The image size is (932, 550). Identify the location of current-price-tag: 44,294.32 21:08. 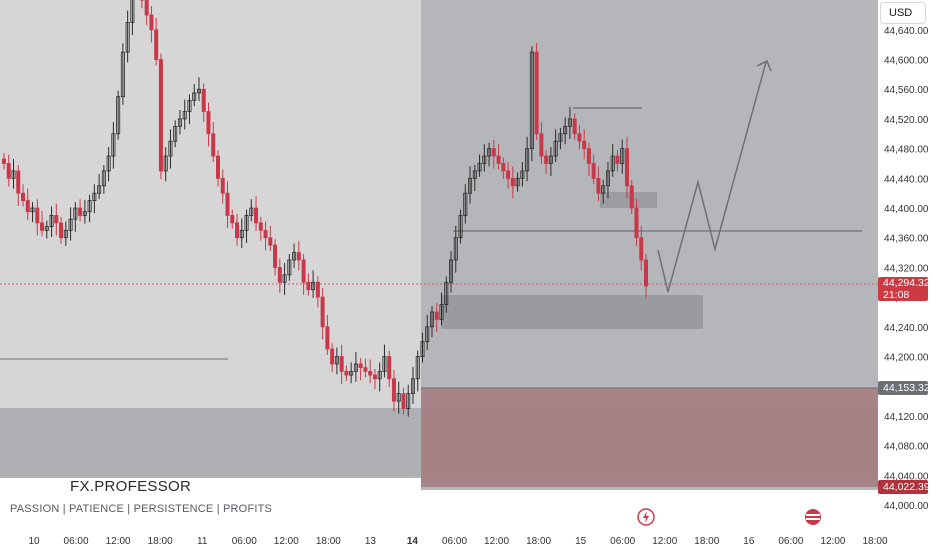
(904, 289).